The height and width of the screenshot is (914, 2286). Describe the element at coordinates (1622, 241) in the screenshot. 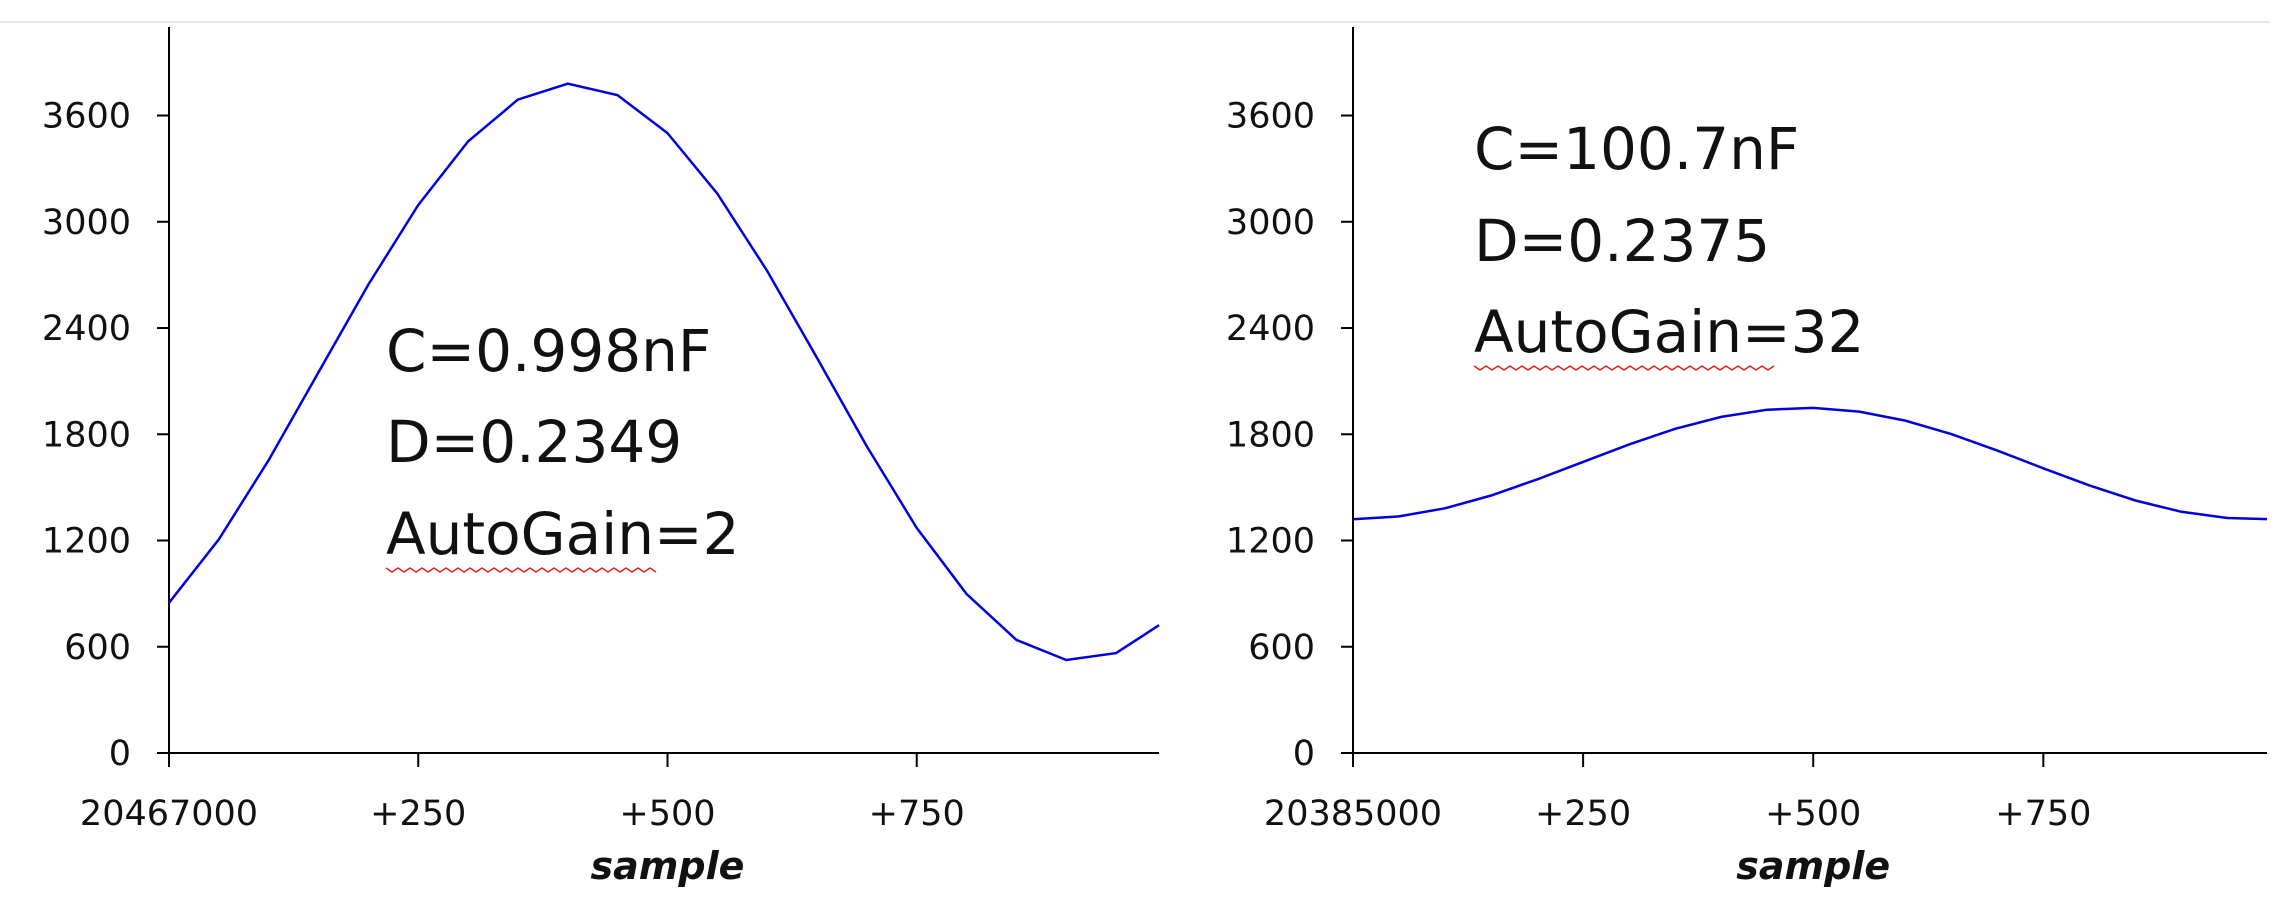

I see `annotation: D=0.2375` at that location.